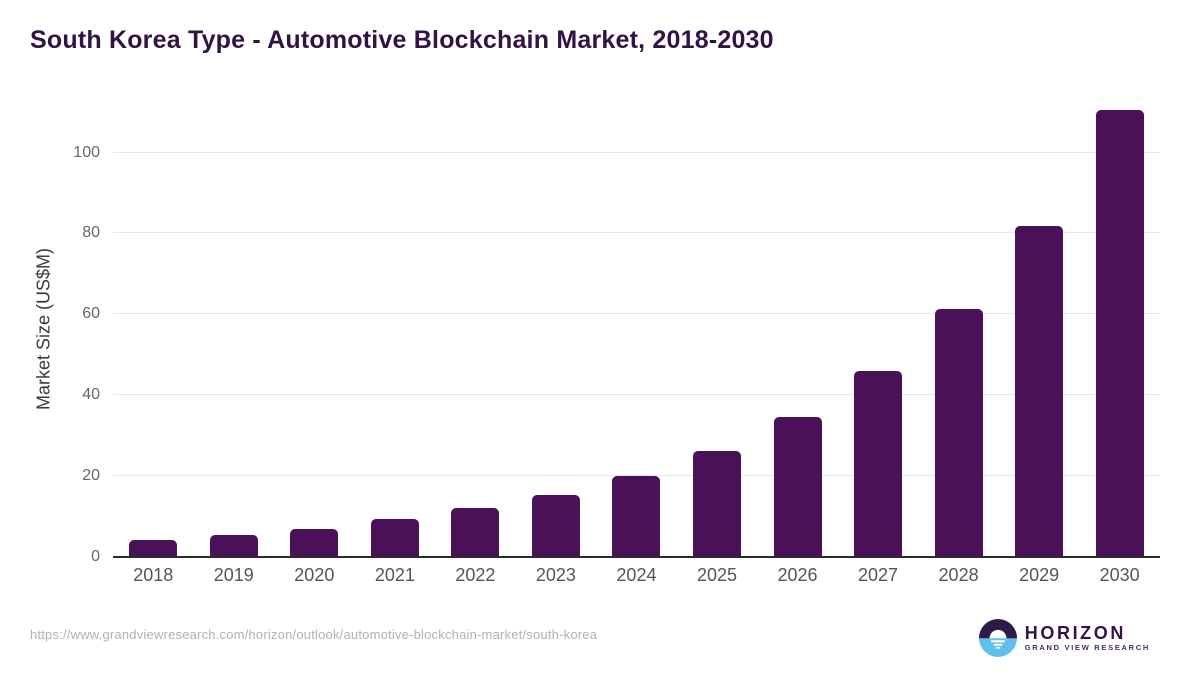 This screenshot has height=675, width=1200. Describe the element at coordinates (153, 575) in the screenshot. I see `x-tick-label-2018: 2018` at that location.